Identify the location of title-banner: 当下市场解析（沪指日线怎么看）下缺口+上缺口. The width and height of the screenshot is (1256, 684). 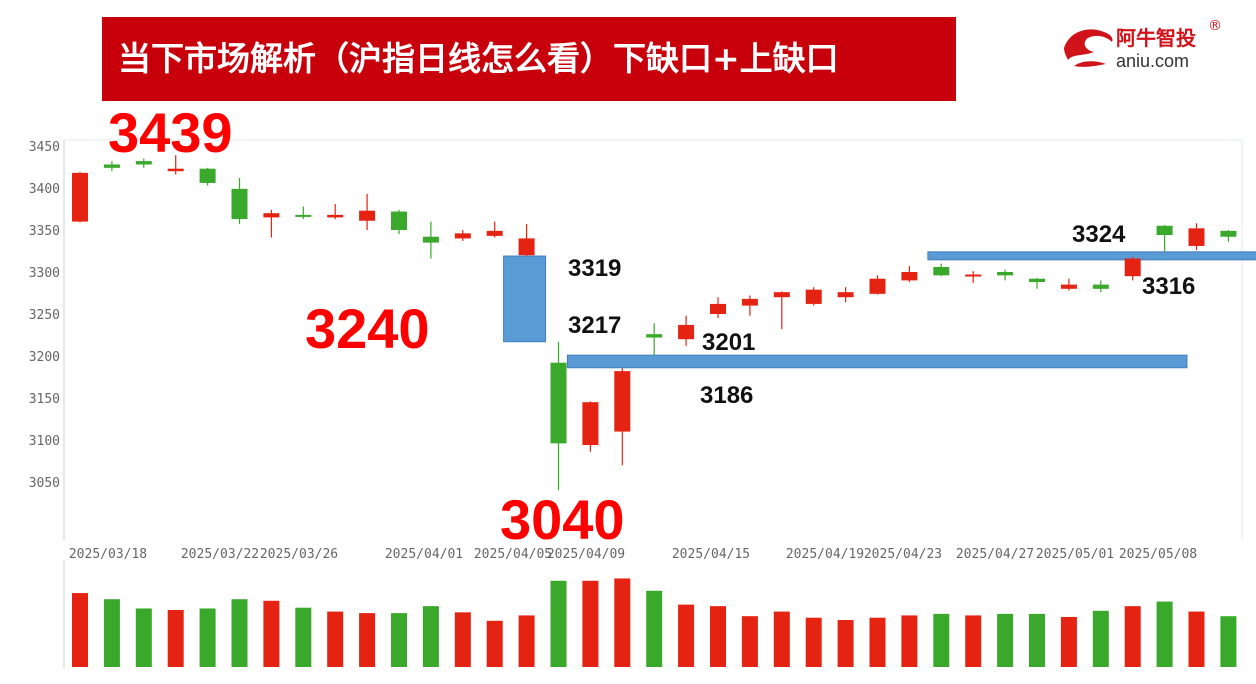
(529, 59).